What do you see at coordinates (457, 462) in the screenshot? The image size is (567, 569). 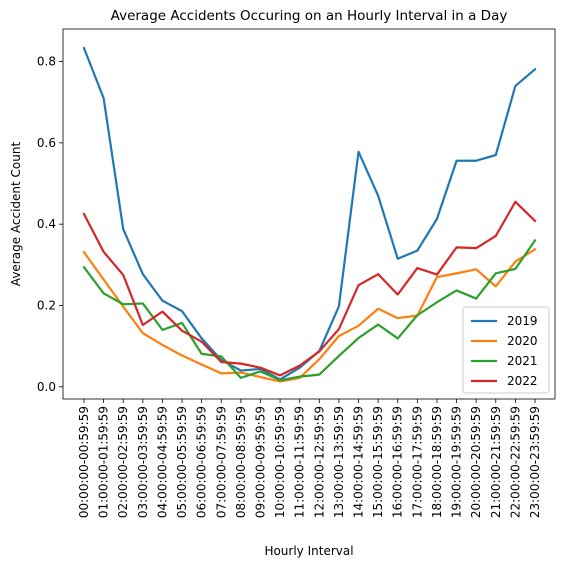 I see `x-tick-label: 19:00:00-19:59:59` at bounding box center [457, 462].